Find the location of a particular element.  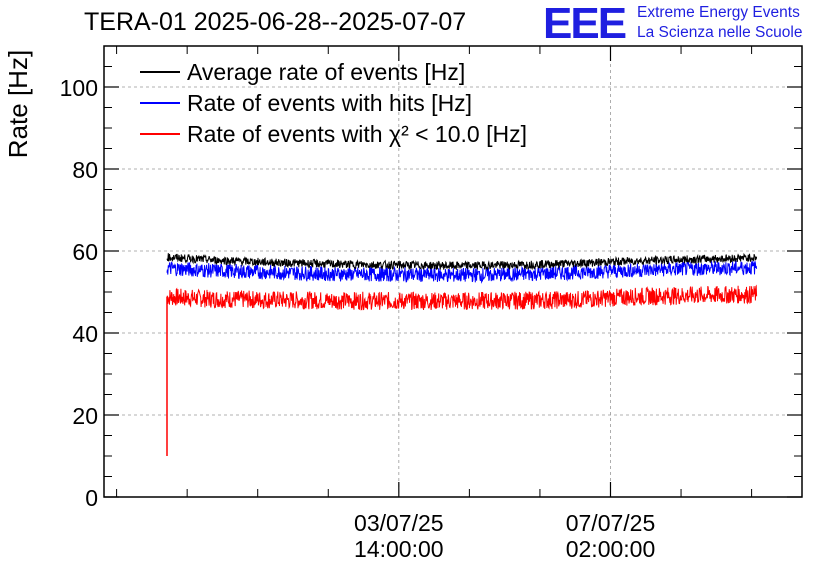

y-tick-label: 0 is located at coordinates (91, 498).